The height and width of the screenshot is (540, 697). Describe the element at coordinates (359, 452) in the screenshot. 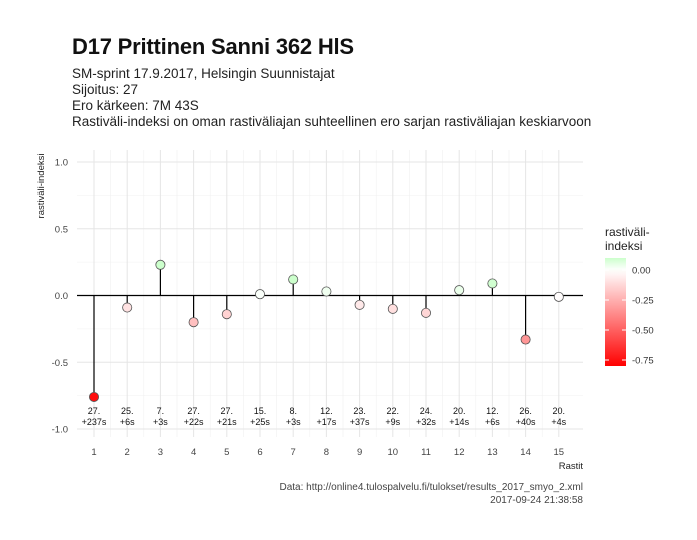

I see `x-tick-label: 9` at that location.